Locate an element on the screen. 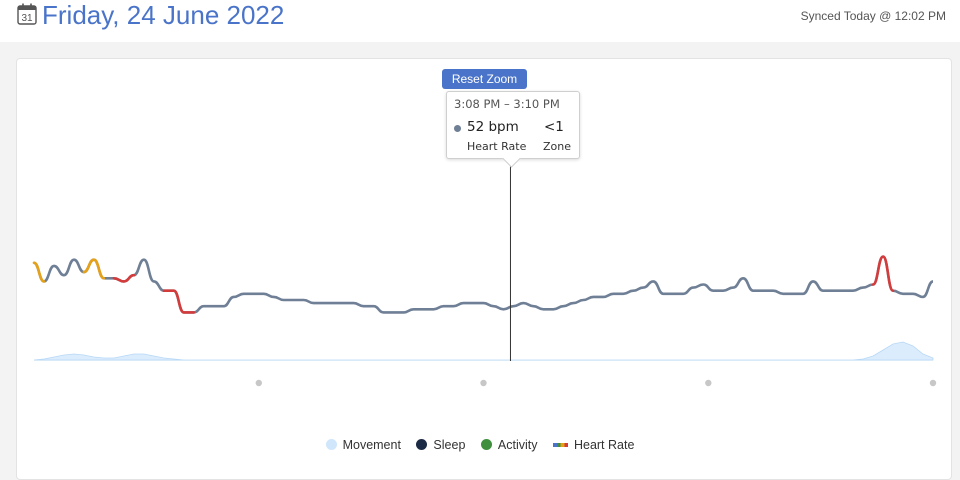 The image size is (960, 480). chart-legend: Movement Sleep Activity Heart Rate is located at coordinates (480, 447).